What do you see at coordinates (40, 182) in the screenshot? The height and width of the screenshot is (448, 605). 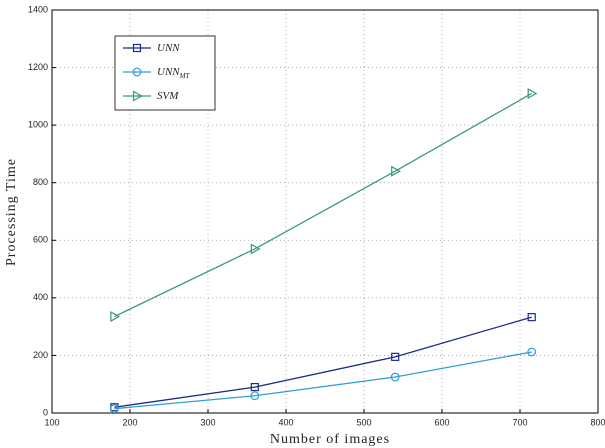 I see `y-tick-label: 800` at bounding box center [40, 182].